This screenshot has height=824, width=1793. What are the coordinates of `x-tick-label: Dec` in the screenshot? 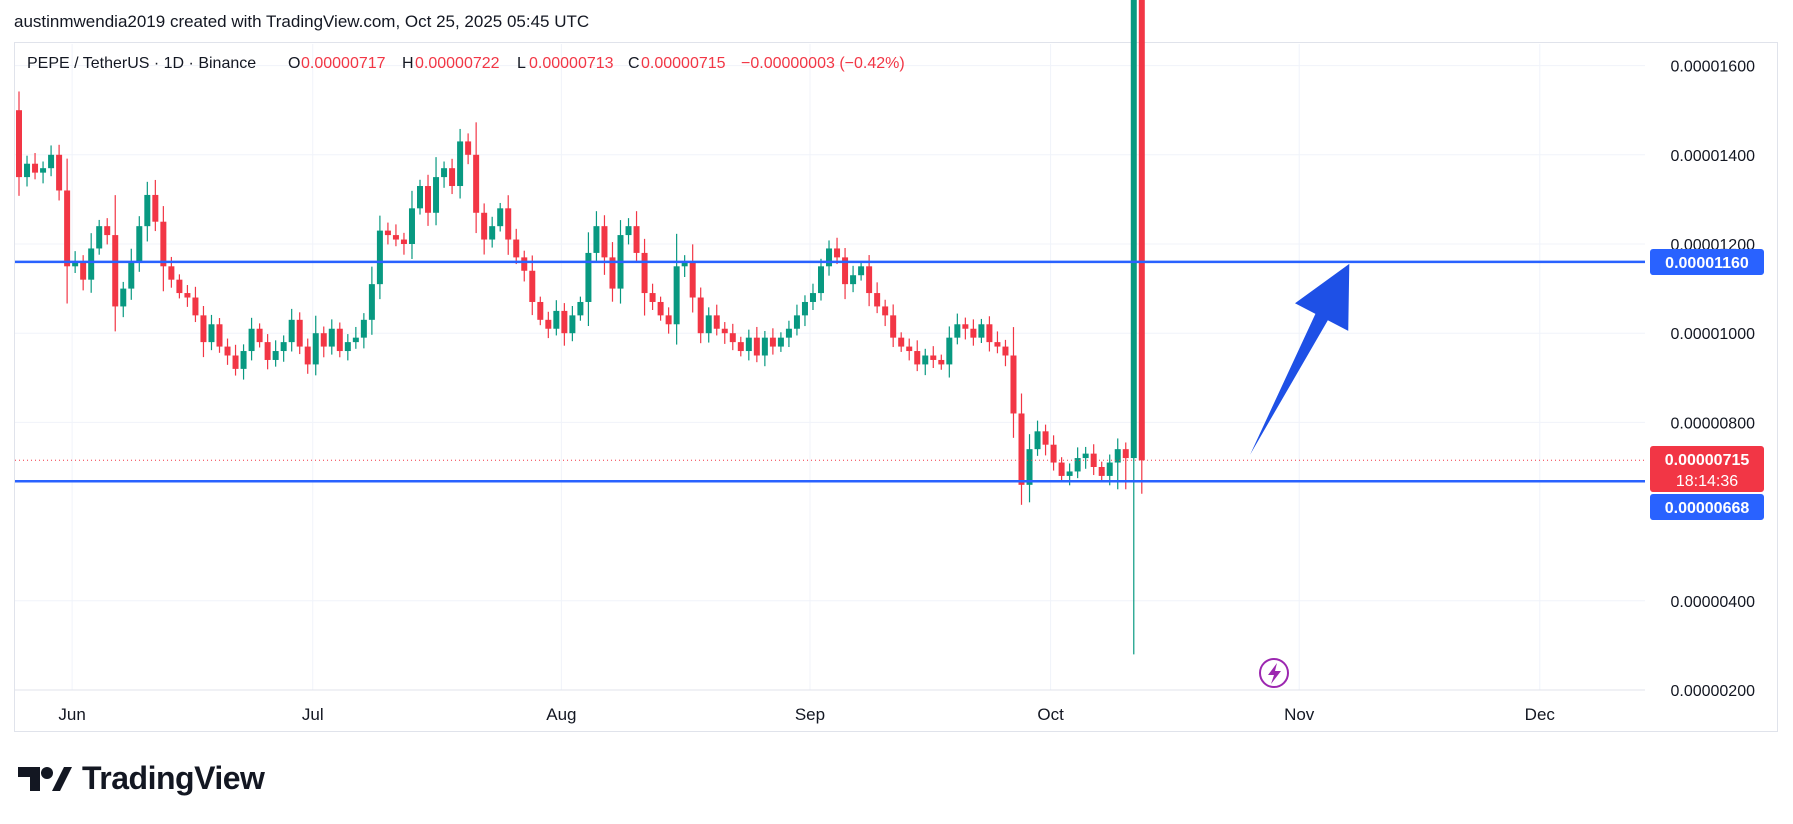 It's located at (1540, 714).